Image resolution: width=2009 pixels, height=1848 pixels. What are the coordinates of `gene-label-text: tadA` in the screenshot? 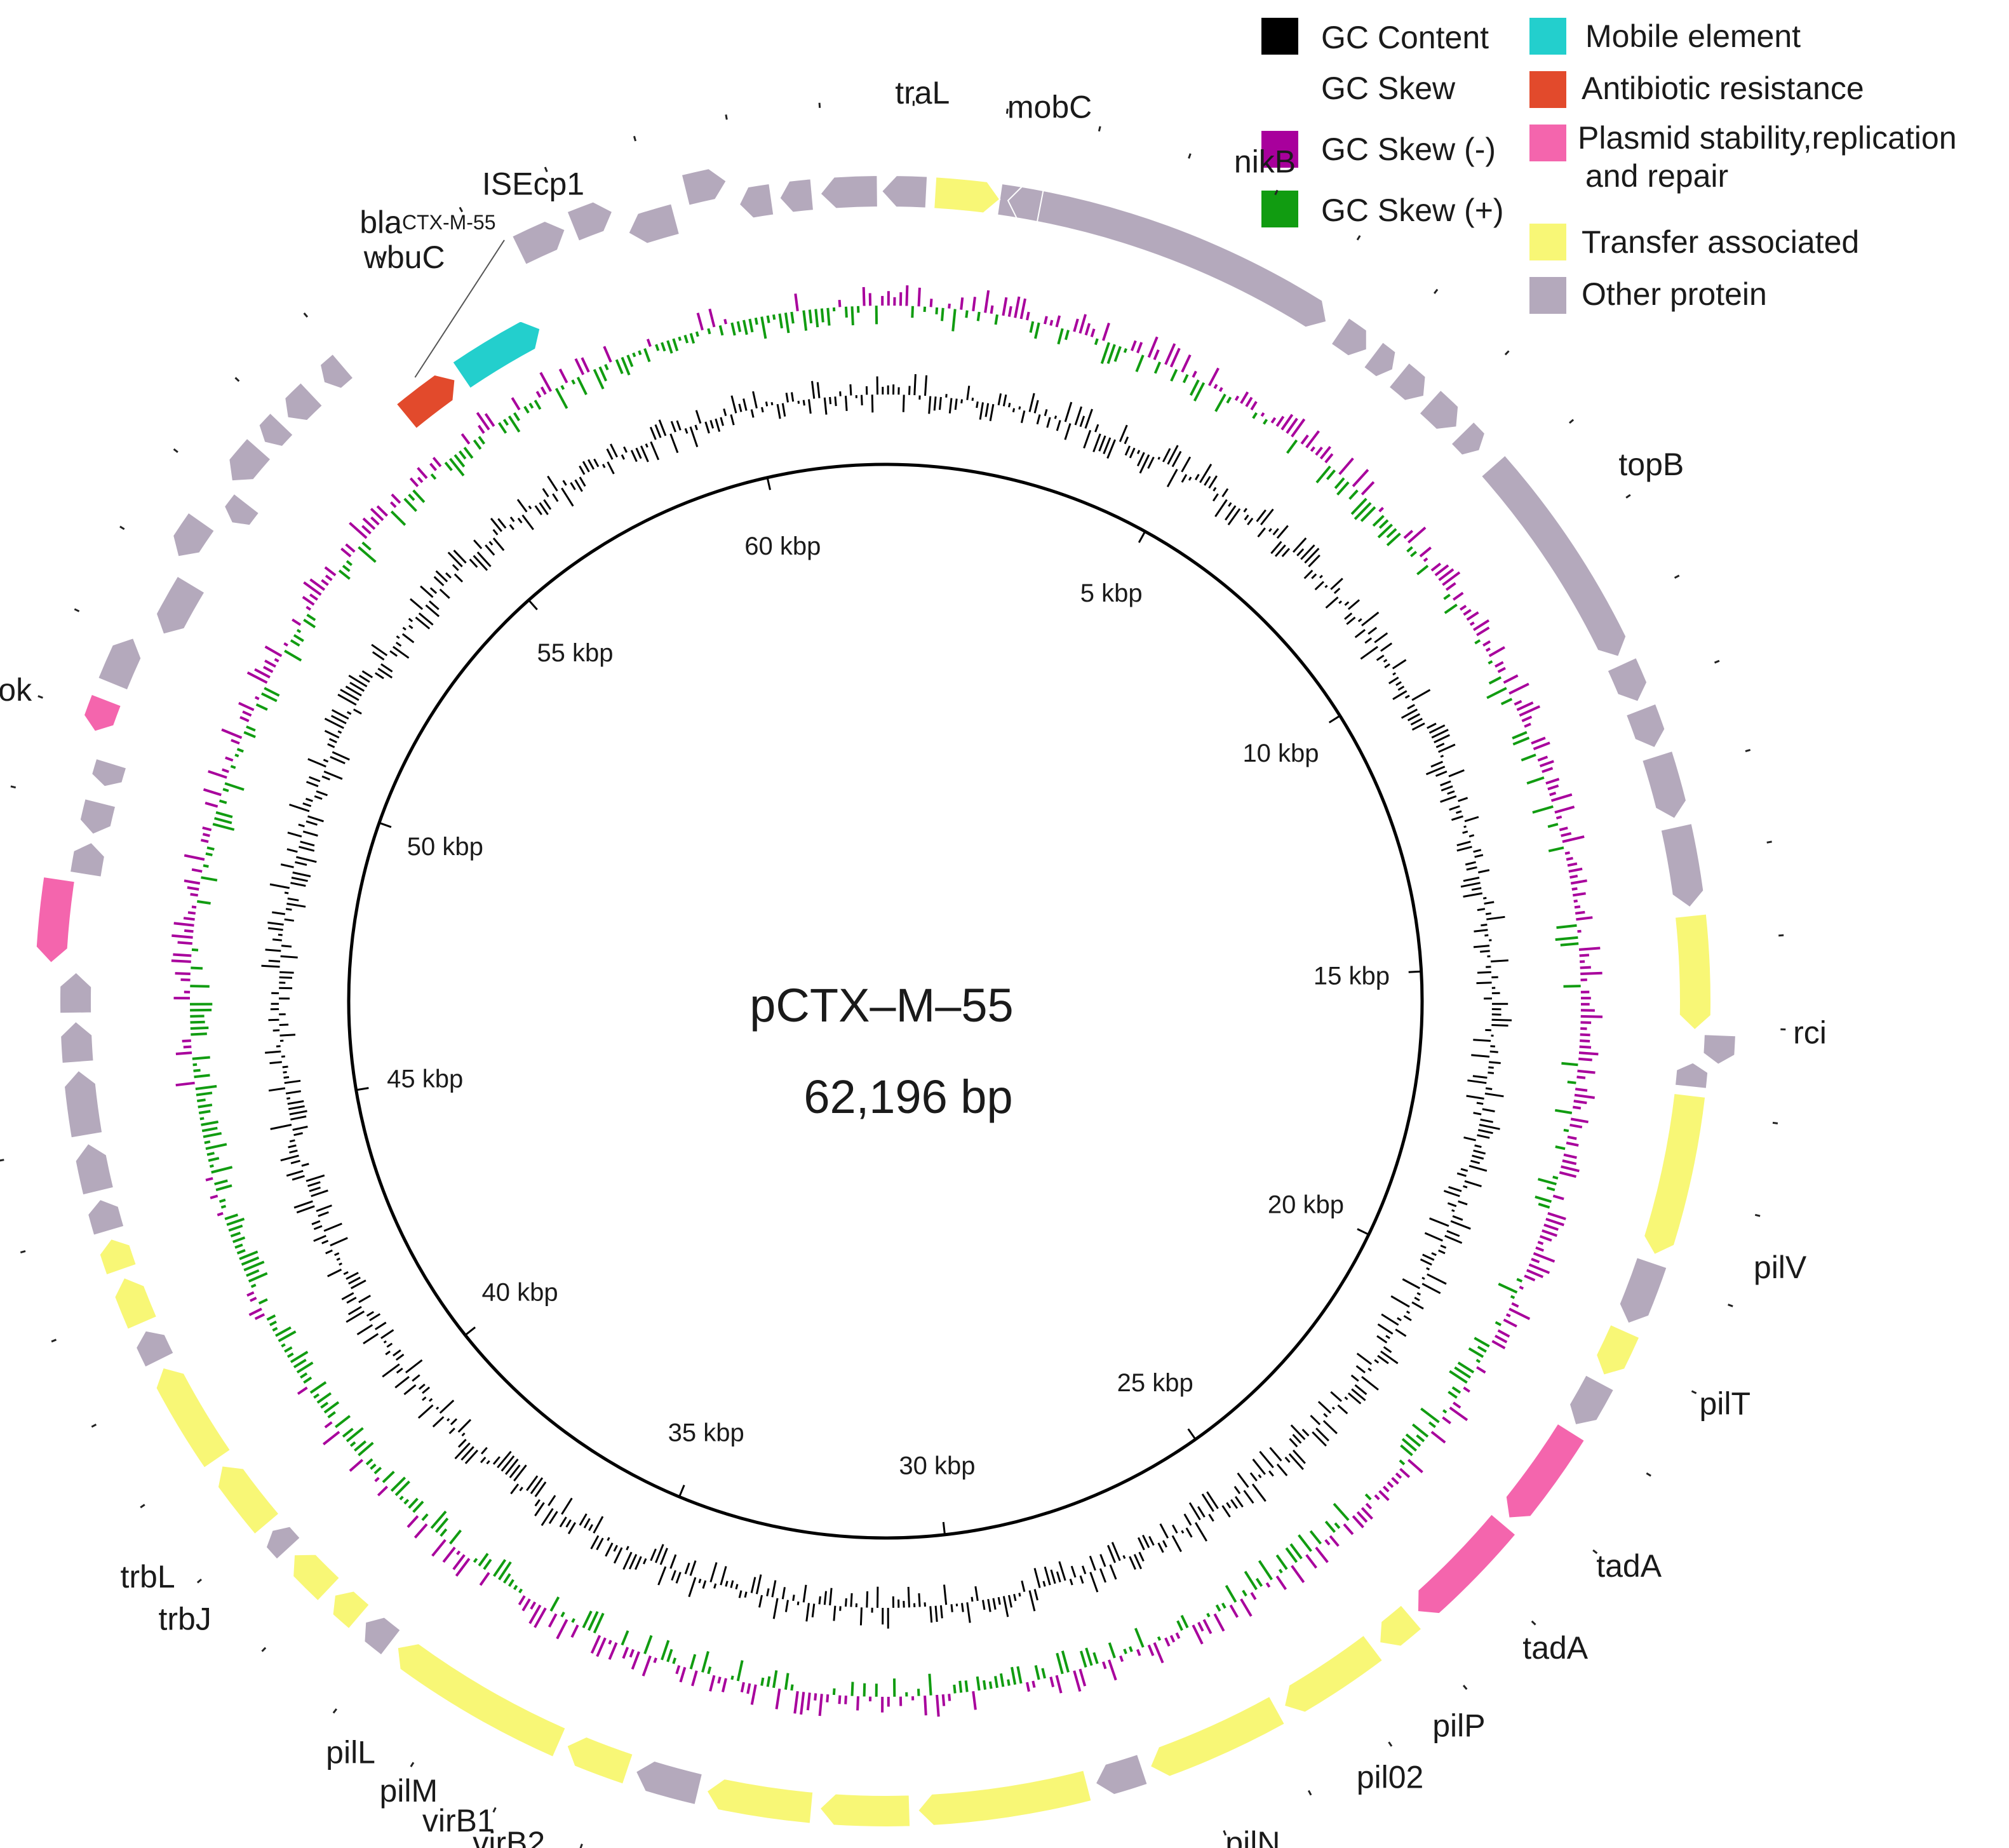 It's located at (1629, 1566).